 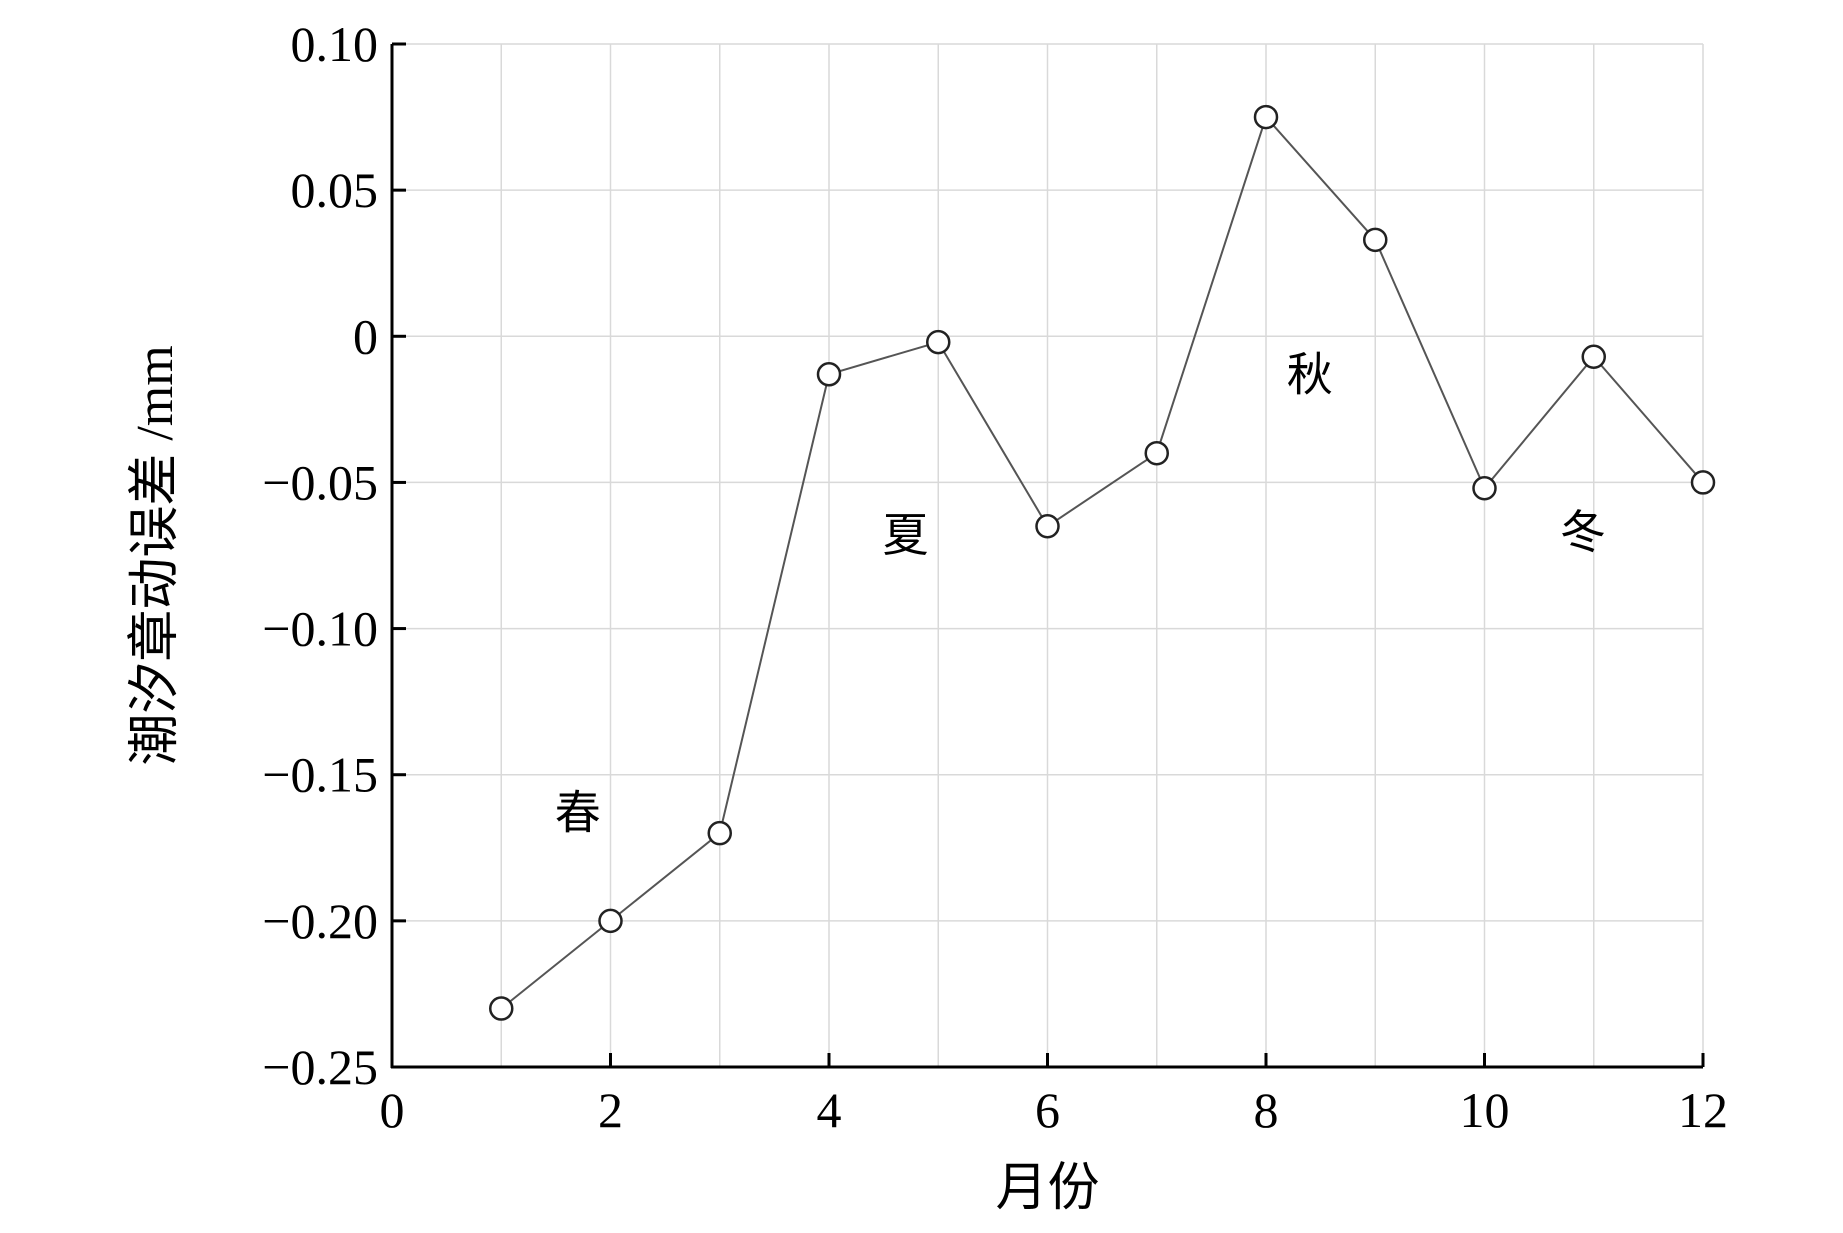 What do you see at coordinates (1583, 532) in the screenshot?
I see `season-annotation: 冬` at bounding box center [1583, 532].